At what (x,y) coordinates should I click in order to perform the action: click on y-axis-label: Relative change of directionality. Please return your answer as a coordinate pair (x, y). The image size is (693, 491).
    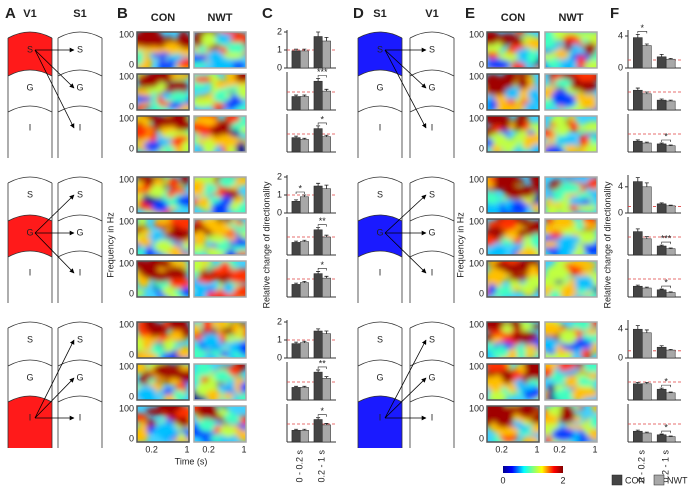
    Looking at the image, I should click on (266, 245).